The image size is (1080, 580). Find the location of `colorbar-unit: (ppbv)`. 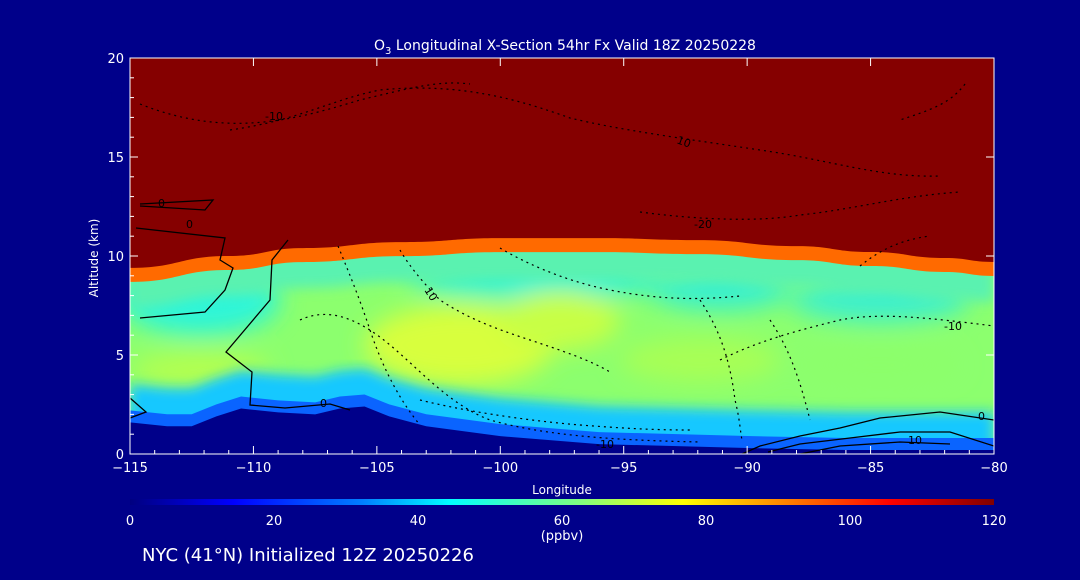

colorbar-unit: (ppbv) is located at coordinates (562, 536).